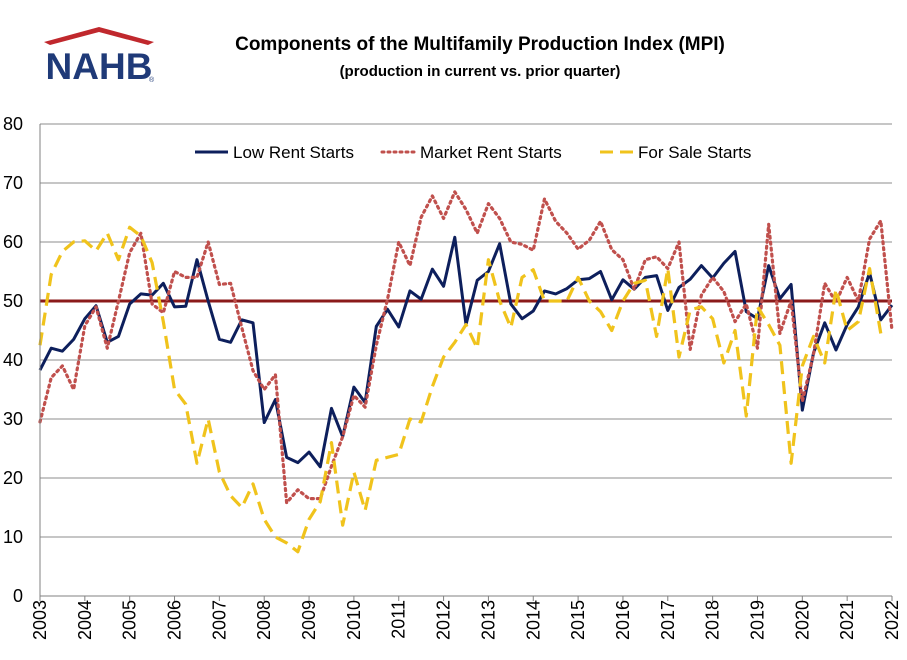  Describe the element at coordinates (354, 620) in the screenshot. I see `x-tick-label-2010: 2010` at that location.